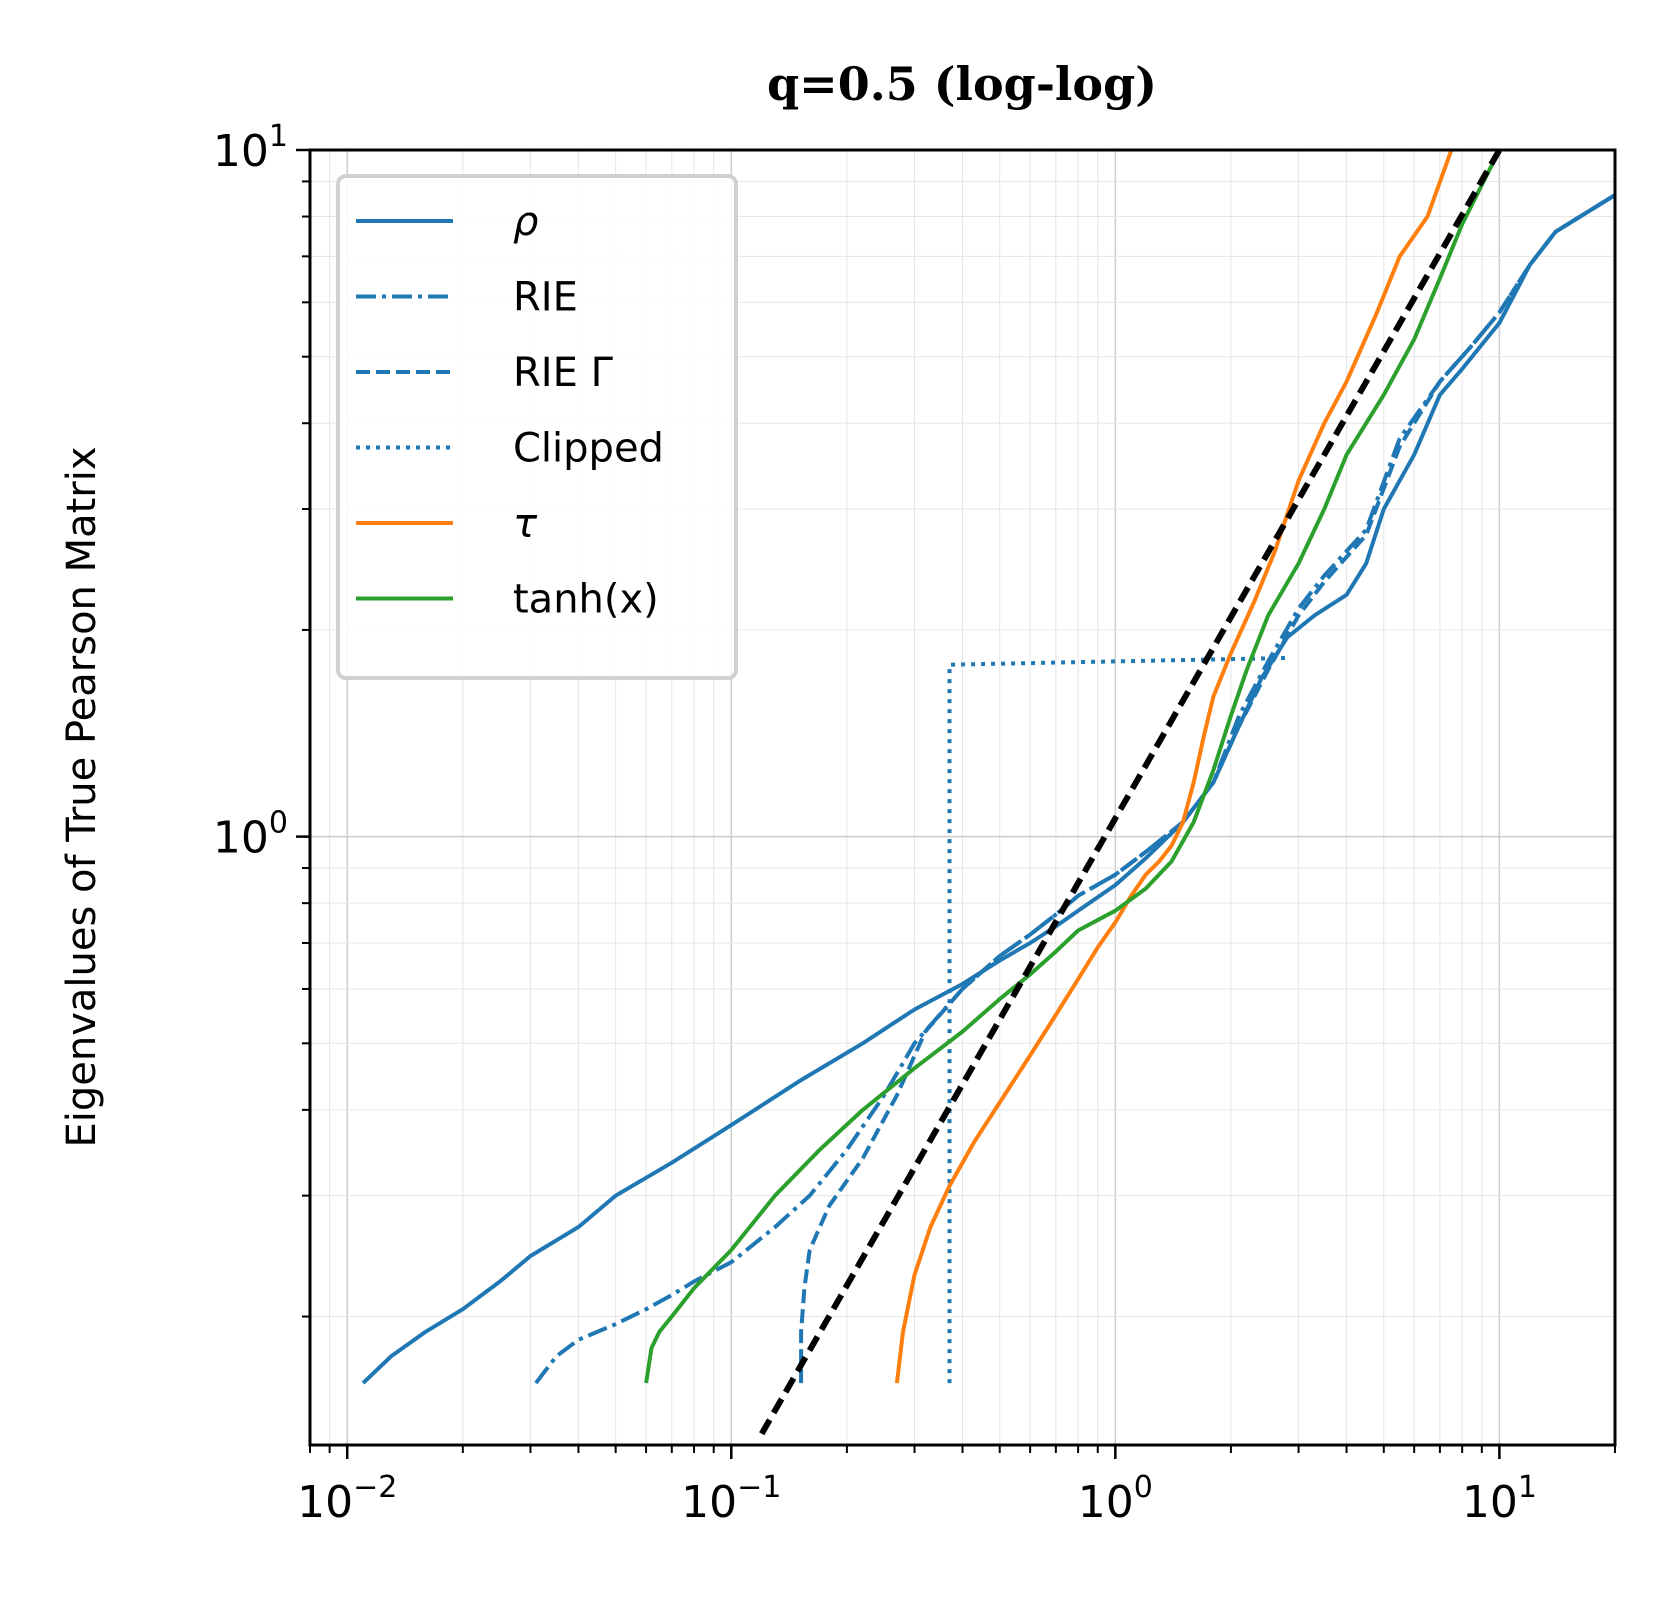 The width and height of the screenshot is (1657, 1613). What do you see at coordinates (563, 373) in the screenshot?
I see `legend-label-rie: RIE Γ` at bounding box center [563, 373].